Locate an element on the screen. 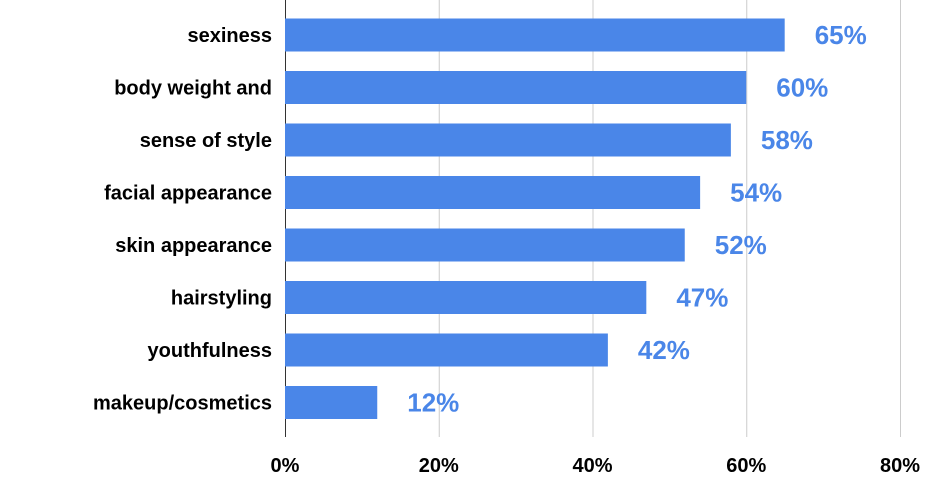  data-label: 12% is located at coordinates (433, 403).